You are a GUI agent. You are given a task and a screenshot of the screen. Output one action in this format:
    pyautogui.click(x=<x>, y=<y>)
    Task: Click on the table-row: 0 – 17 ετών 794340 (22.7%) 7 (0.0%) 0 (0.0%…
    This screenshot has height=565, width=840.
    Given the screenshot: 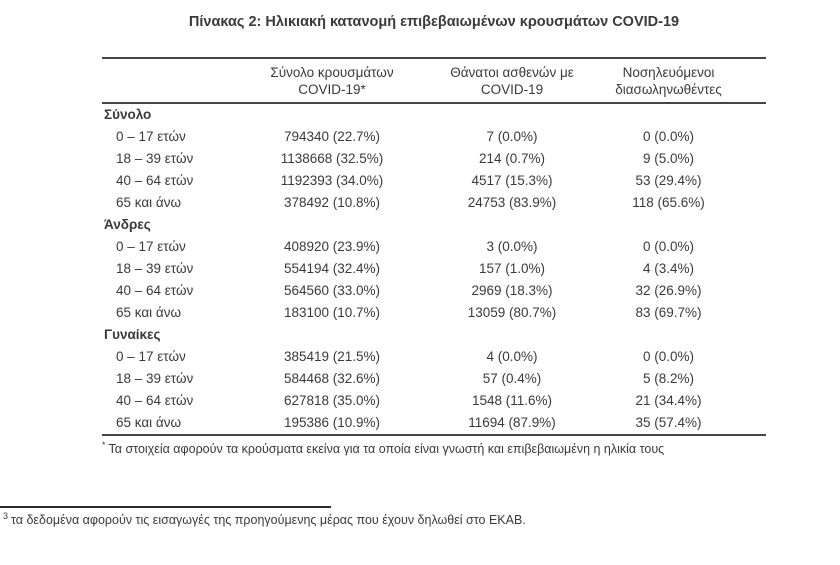 What is the action you would take?
    pyautogui.click(x=434, y=137)
    